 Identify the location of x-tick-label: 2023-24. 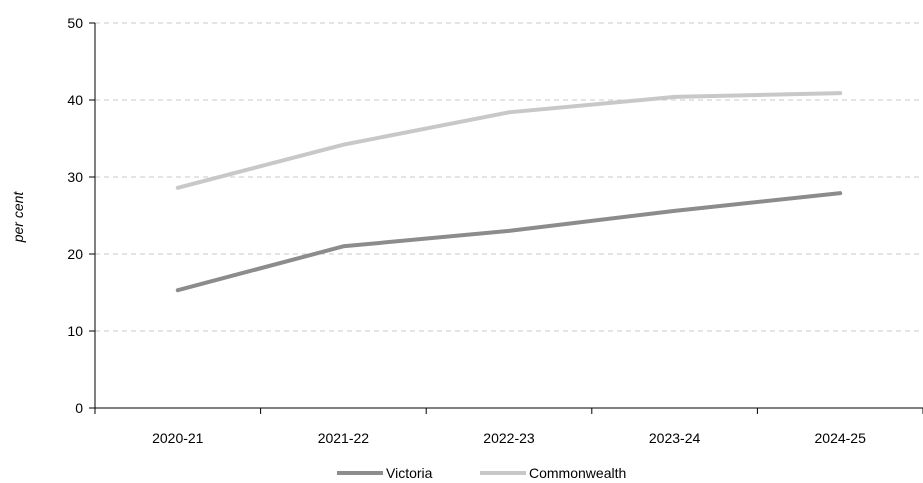
(675, 438).